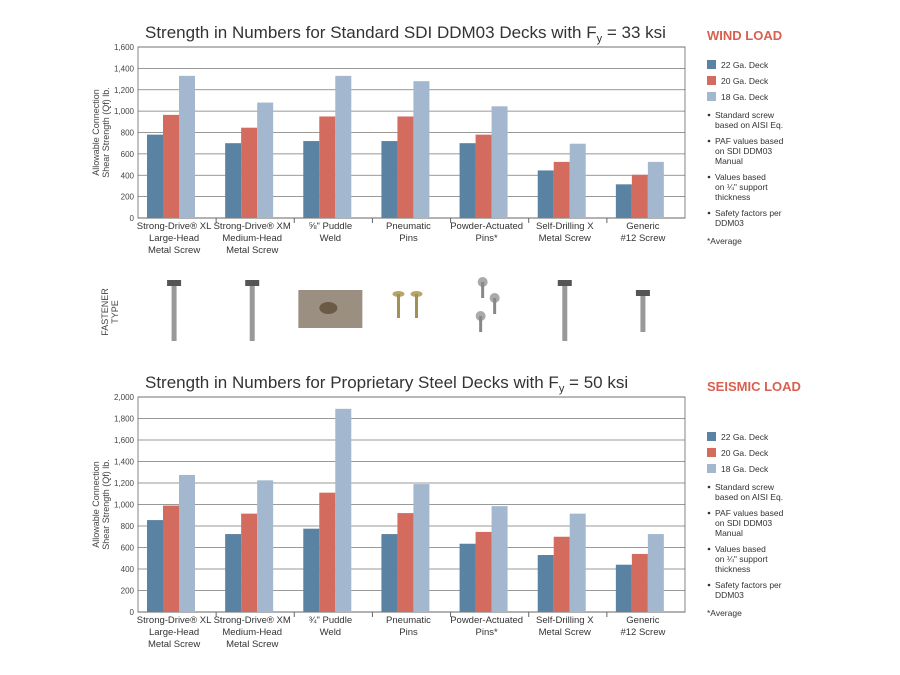  I want to click on x-category-label: #12 Screw, so click(642, 632).